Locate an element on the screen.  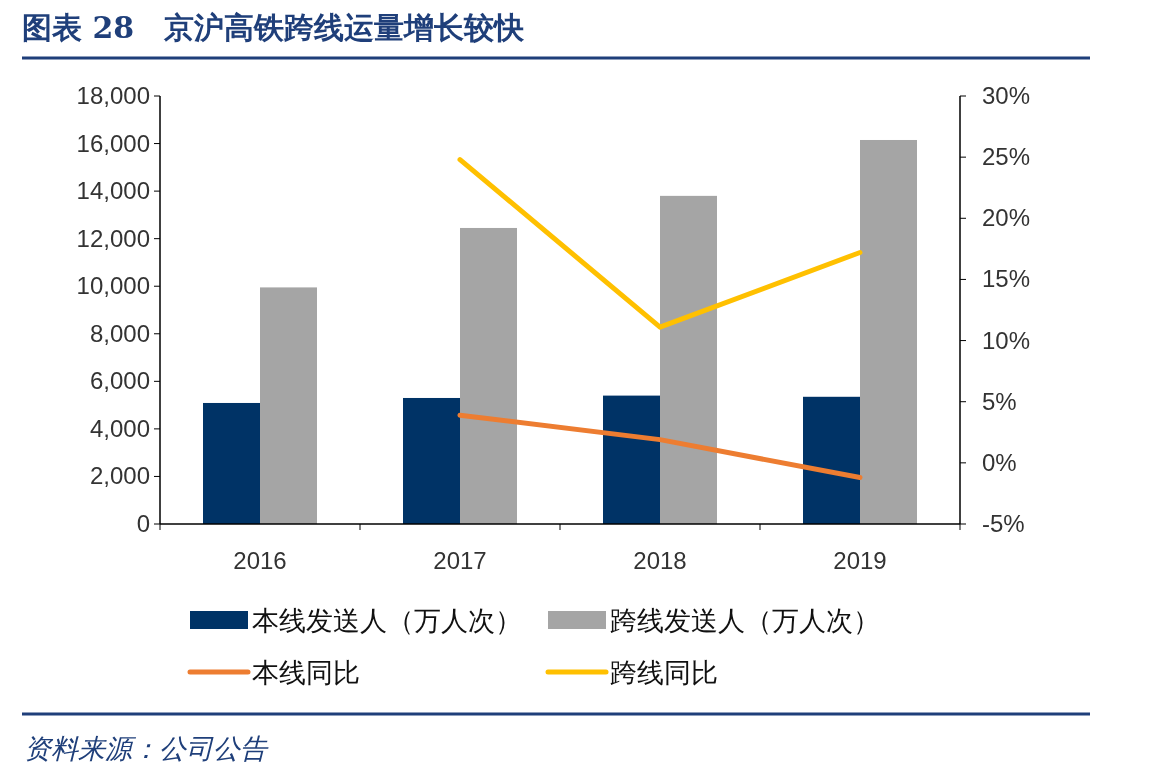
y-tick-label: 12,000 is located at coordinates (113, 238).